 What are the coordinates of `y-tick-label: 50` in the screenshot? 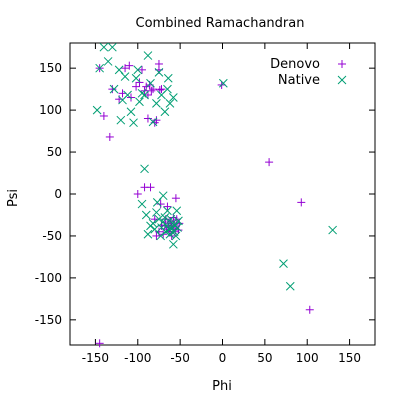 It's located at (54, 152).